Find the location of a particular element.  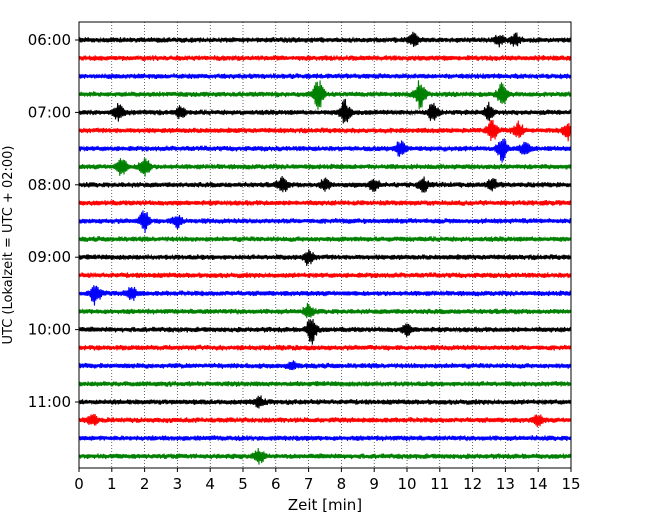

trace-08:30 is located at coordinates (325, 221).